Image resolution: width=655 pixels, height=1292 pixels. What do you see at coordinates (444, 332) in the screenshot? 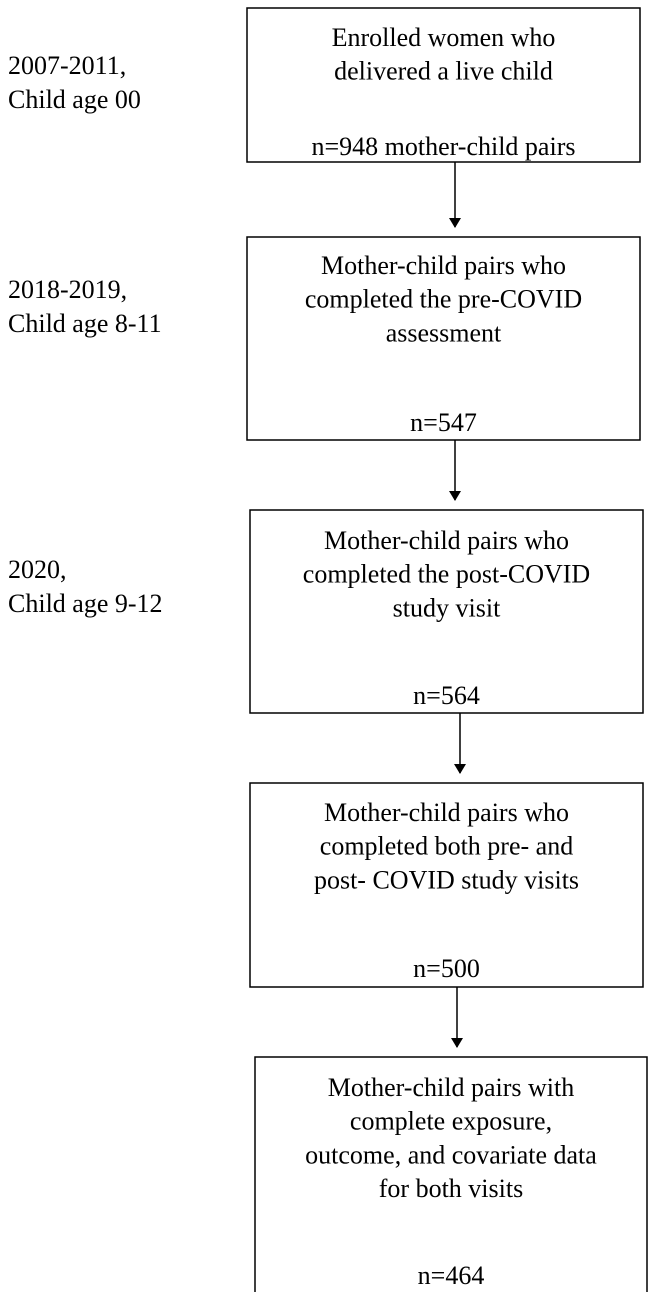
I see `stage-text: assessment` at bounding box center [444, 332].